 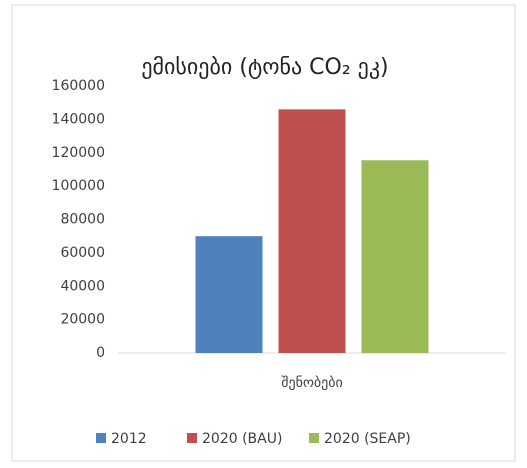 I want to click on y-tick-label: 140000, so click(x=78, y=119).